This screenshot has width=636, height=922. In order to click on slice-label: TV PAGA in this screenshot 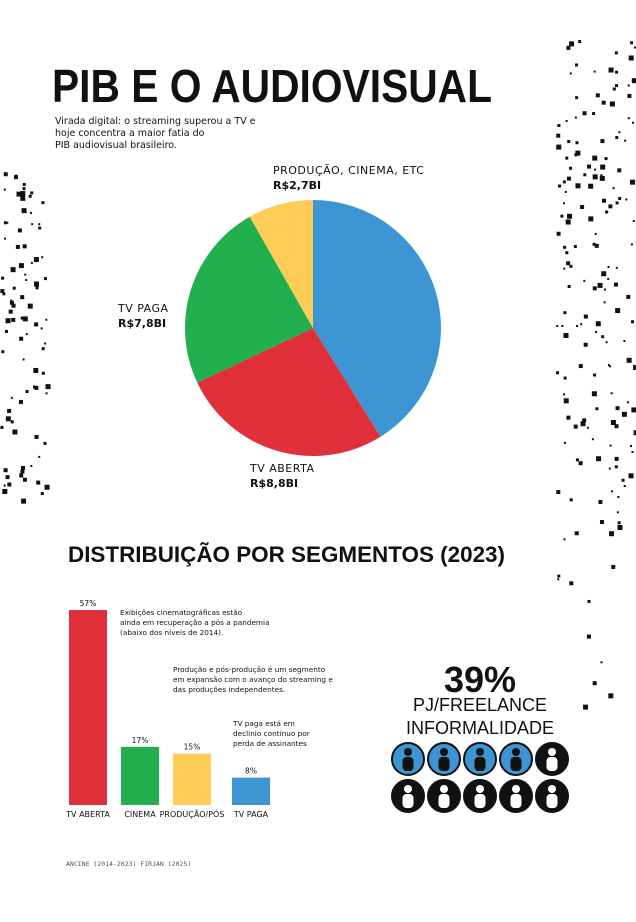, I will do `click(143, 308)`.